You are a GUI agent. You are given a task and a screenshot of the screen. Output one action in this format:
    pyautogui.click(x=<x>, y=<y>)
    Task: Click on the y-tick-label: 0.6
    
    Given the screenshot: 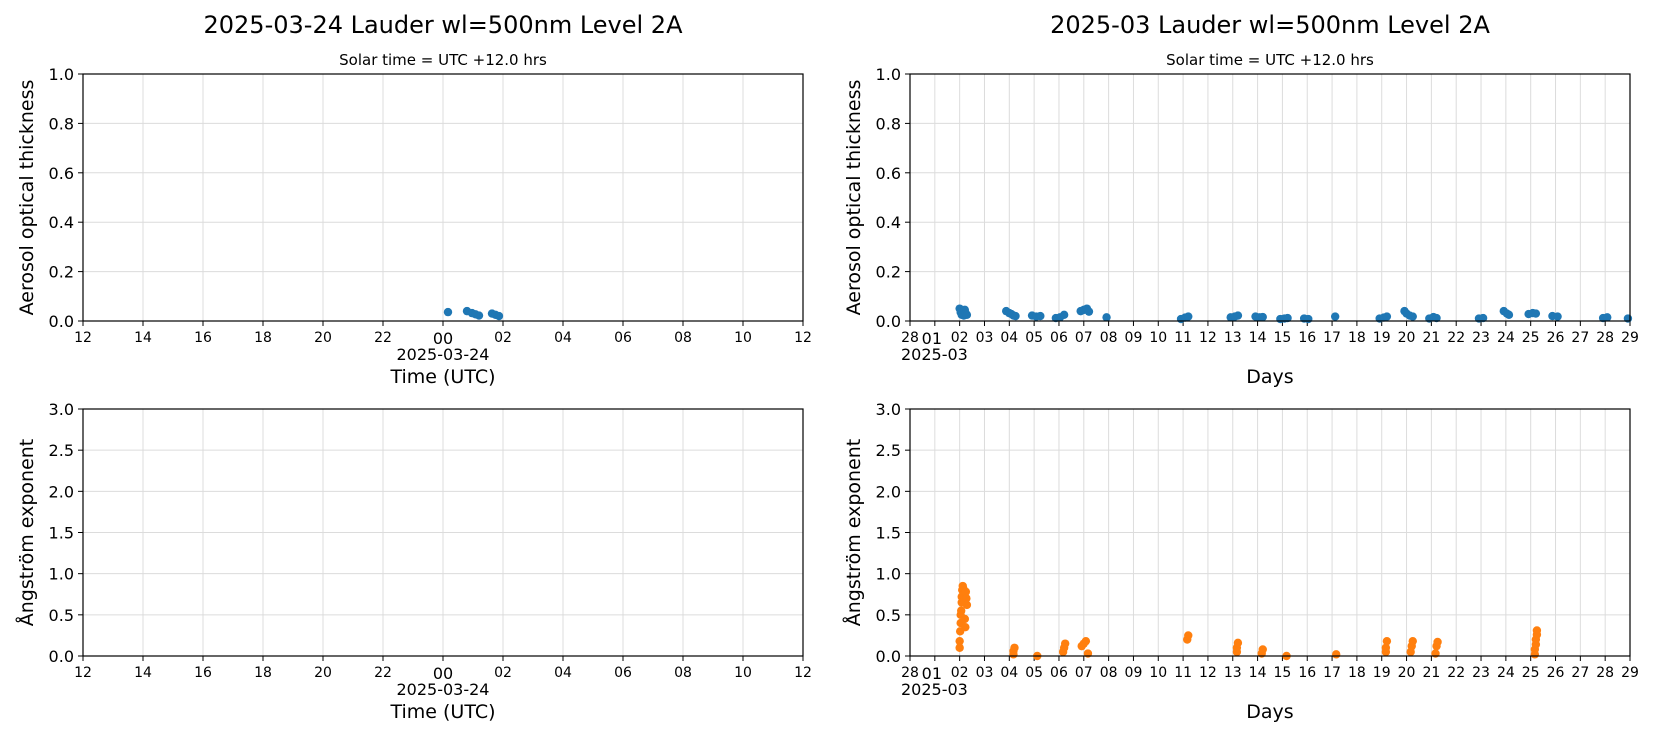 What is the action you would take?
    pyautogui.click(x=61, y=173)
    